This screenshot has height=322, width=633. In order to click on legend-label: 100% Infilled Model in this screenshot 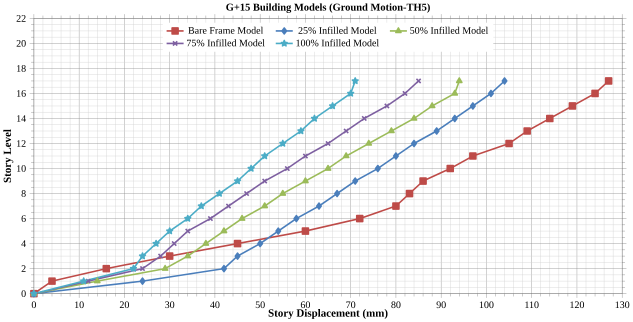, I will do `click(337, 42)`.